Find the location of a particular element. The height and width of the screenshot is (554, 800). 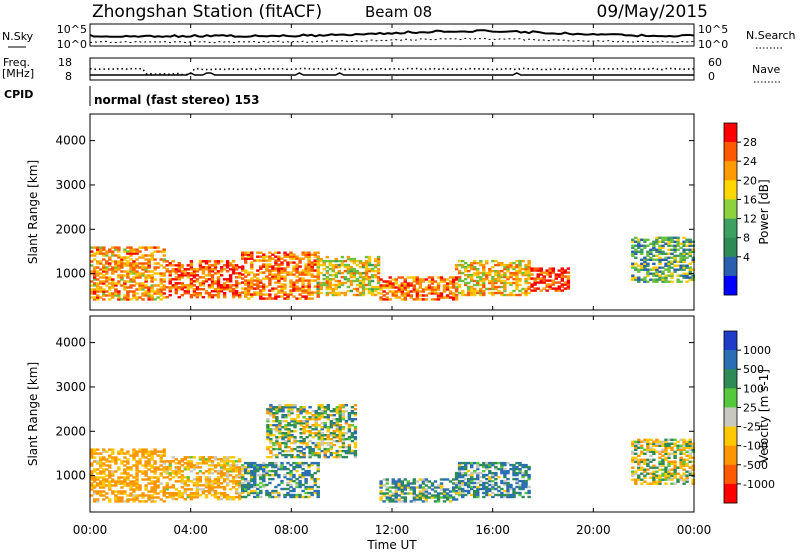

power-colorbar-tick-label: 4 is located at coordinates (746, 257).